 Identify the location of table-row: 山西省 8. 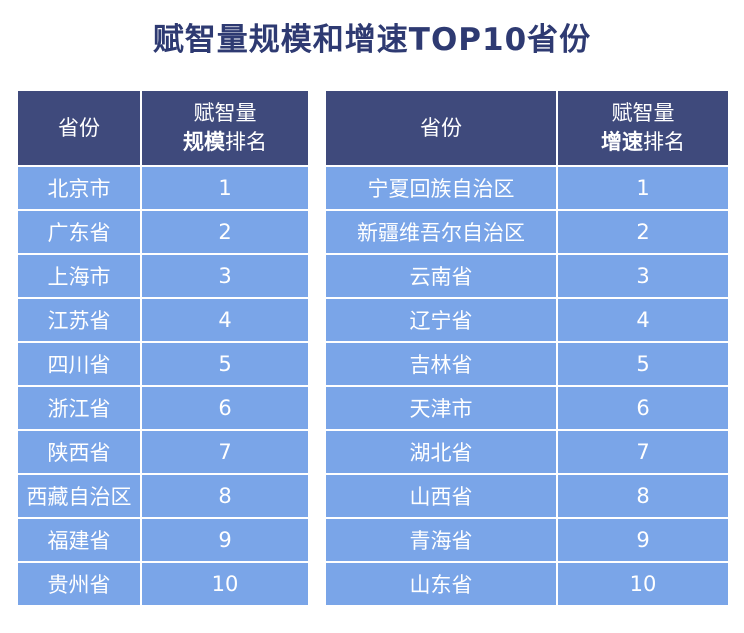
(527, 496).